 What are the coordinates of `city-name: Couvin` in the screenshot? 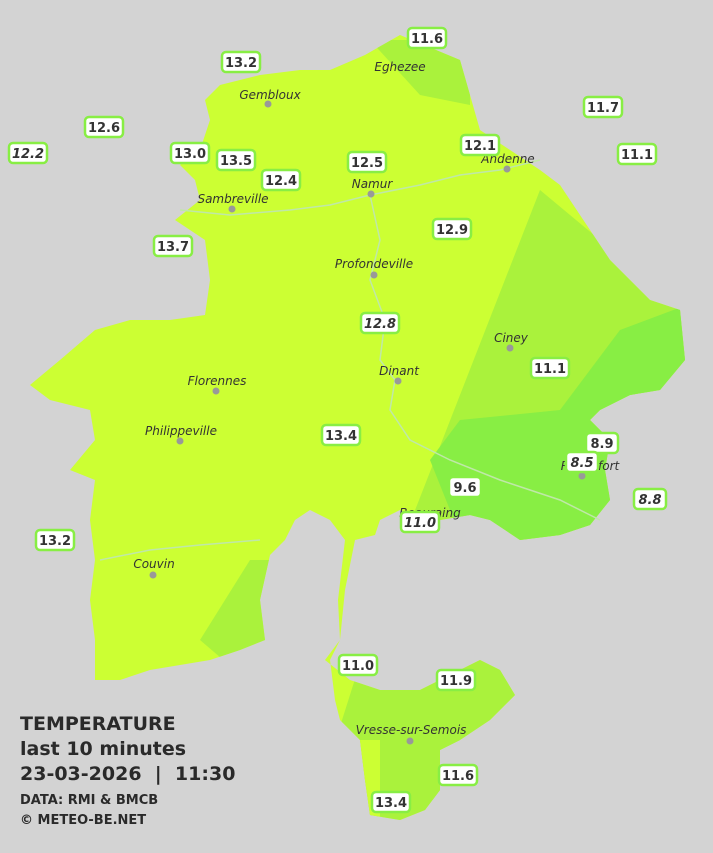 It's located at (153, 564).